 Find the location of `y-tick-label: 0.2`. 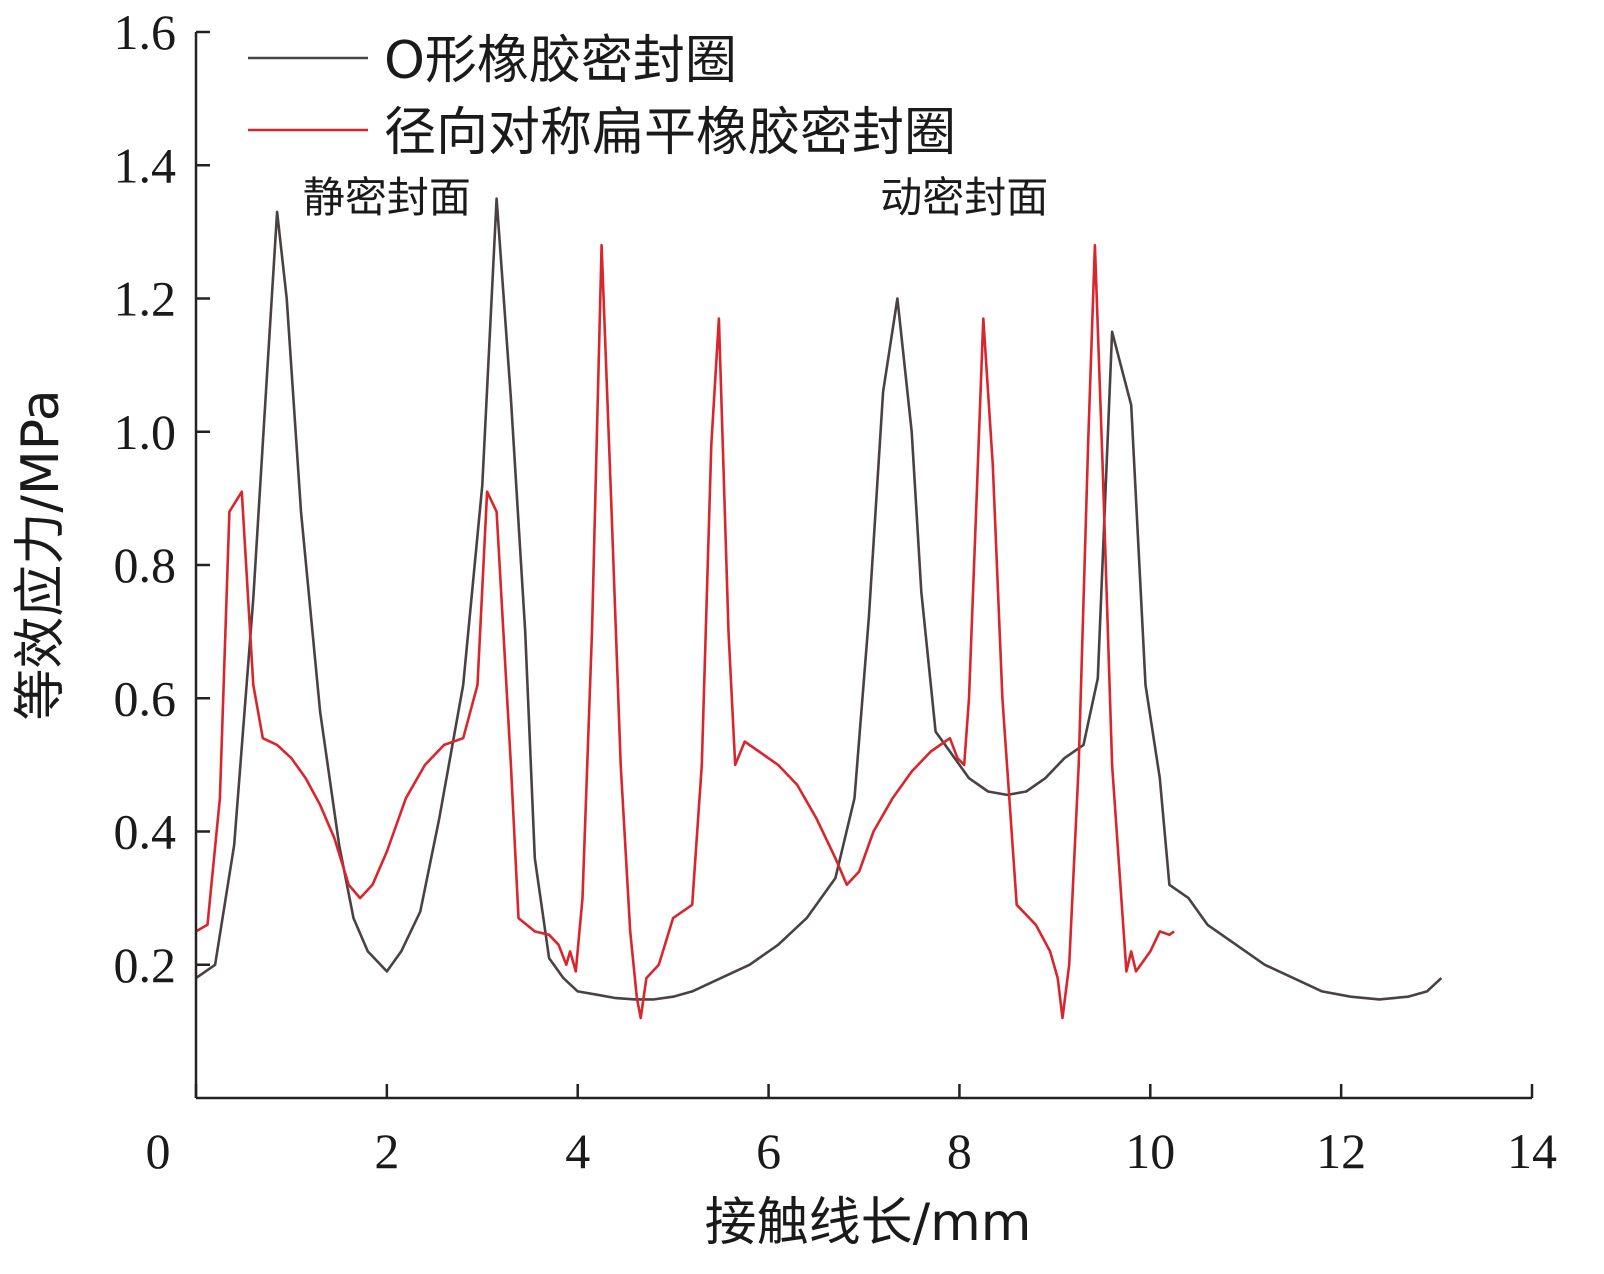

y-tick-label: 0.2 is located at coordinates (145, 965).